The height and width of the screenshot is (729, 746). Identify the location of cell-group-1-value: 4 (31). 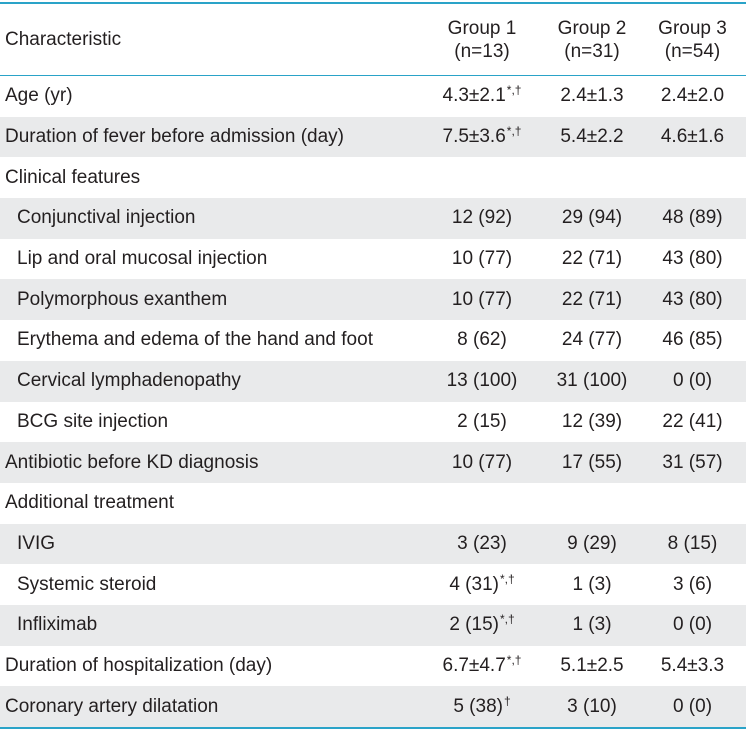
(474, 584).